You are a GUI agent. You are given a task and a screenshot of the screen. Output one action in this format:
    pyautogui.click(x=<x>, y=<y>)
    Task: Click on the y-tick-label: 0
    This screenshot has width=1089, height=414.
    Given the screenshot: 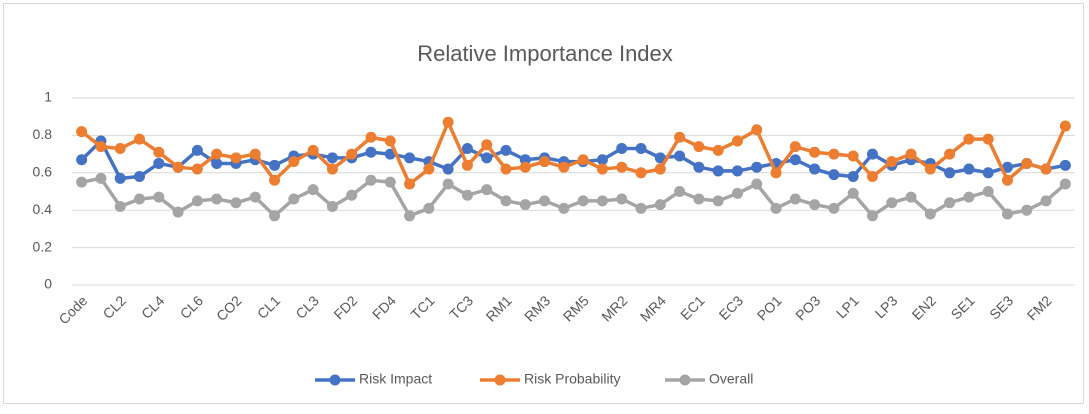 What is the action you would take?
    pyautogui.click(x=48, y=284)
    